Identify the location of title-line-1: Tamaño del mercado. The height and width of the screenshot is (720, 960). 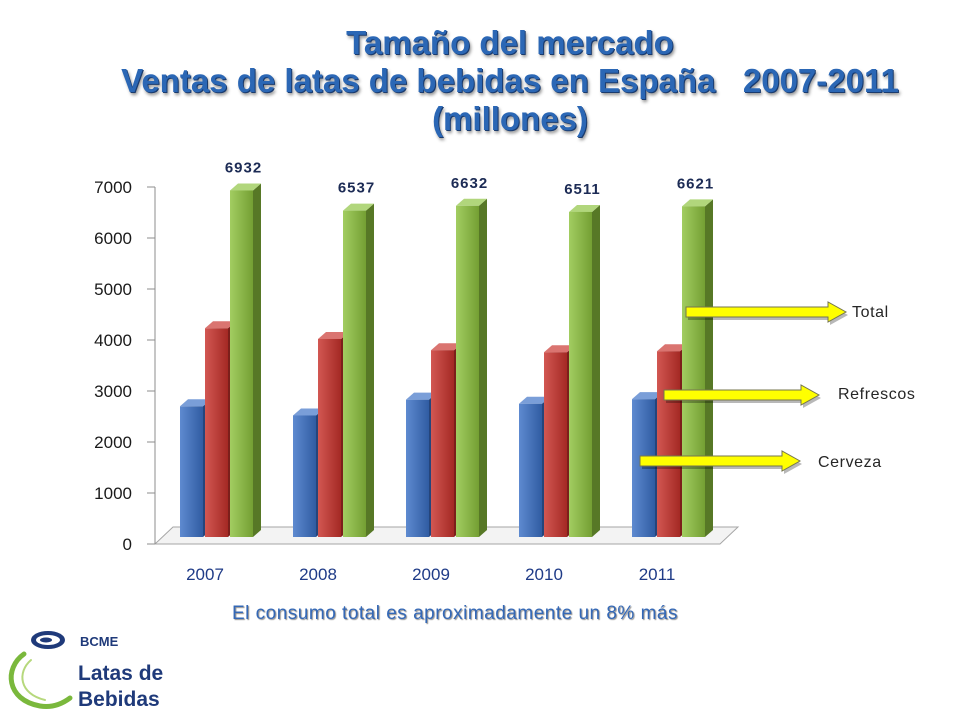
(510, 42).